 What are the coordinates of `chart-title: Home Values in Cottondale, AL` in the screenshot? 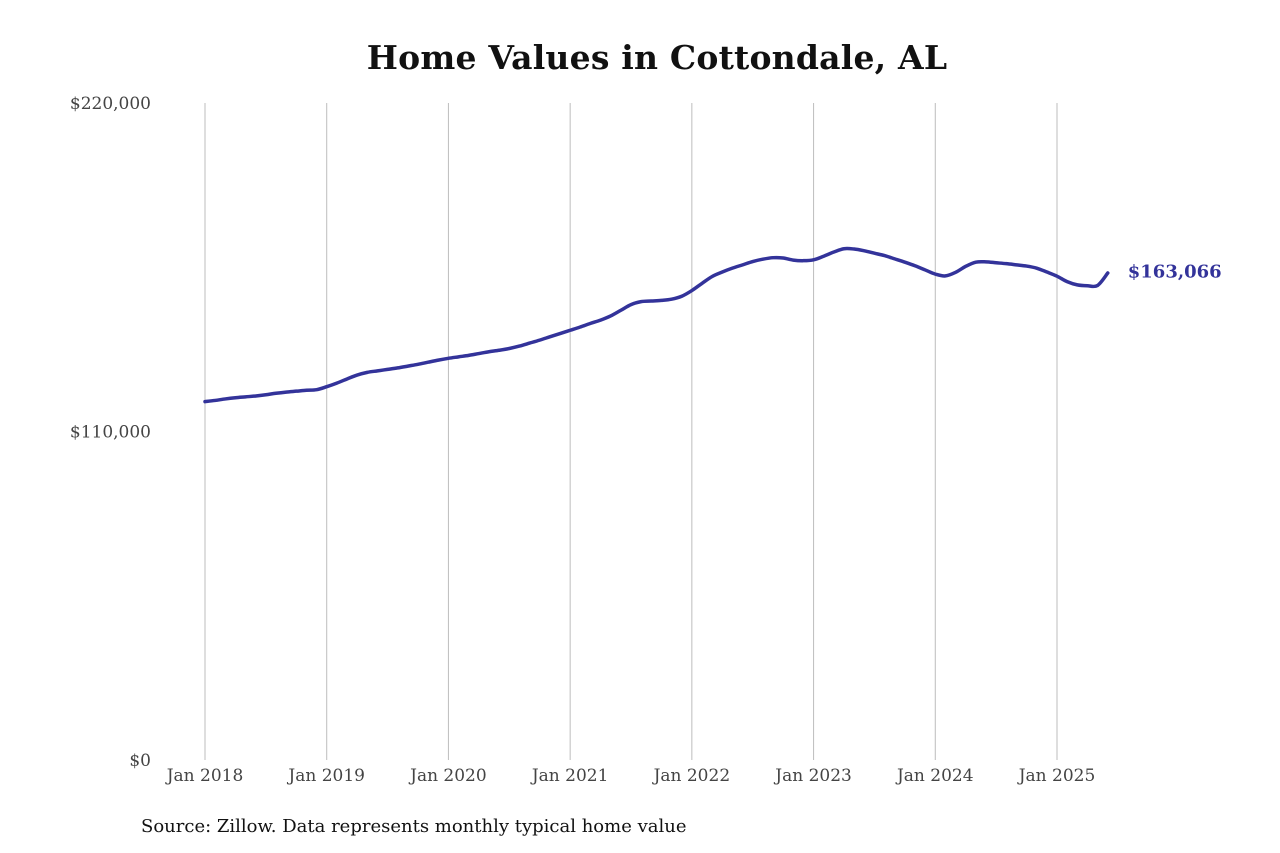 It's located at (657, 57).